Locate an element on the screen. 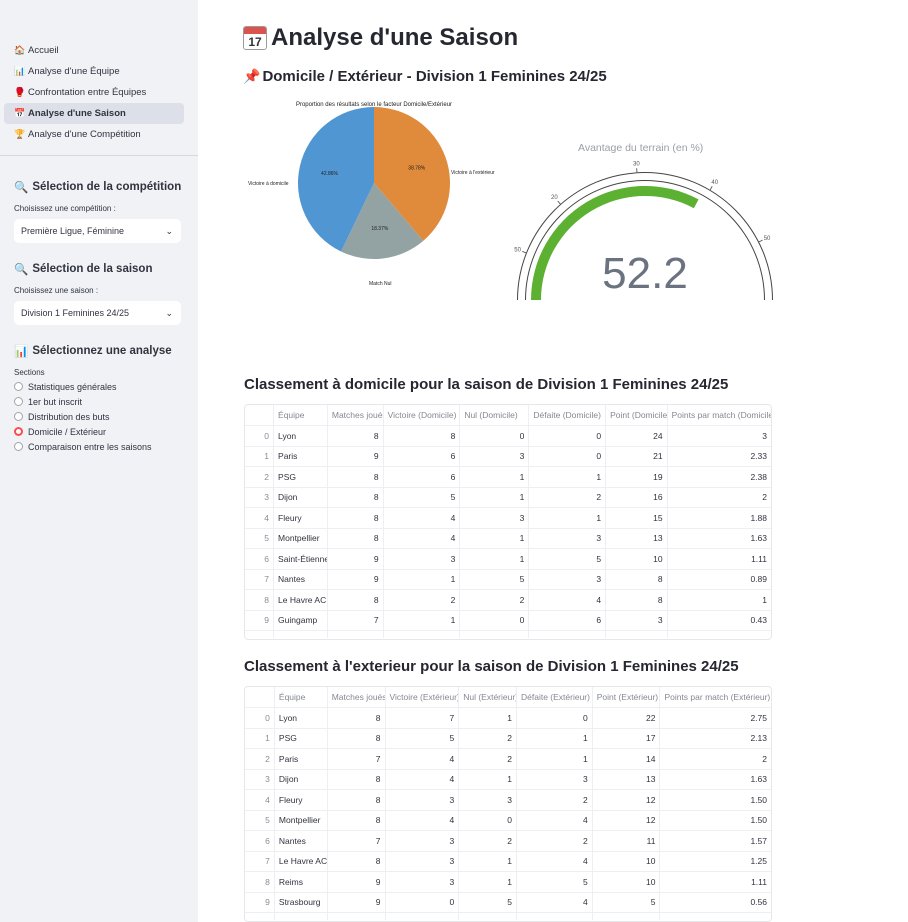  nav-item-confrontation: 🥊 Confrontation entre Équipes is located at coordinates (94, 92).